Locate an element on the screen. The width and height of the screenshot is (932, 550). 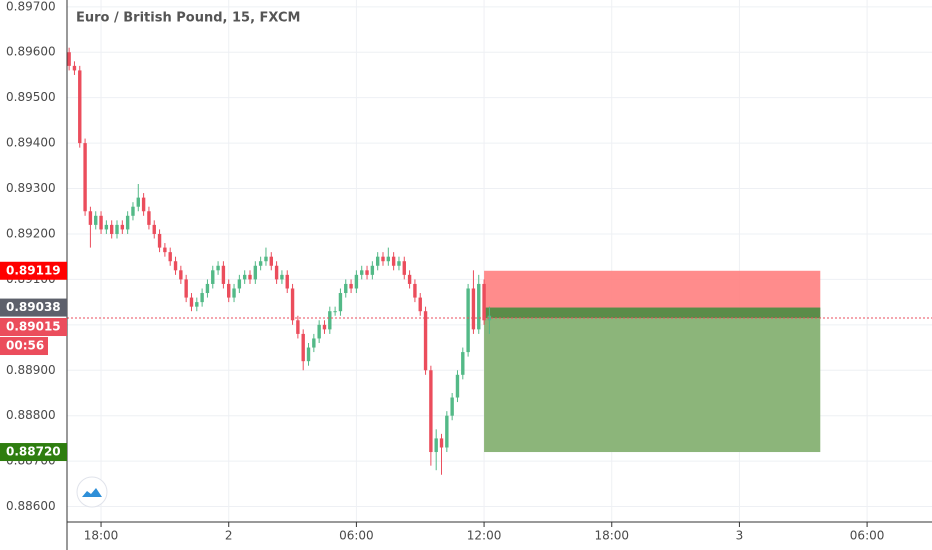
y-tick-label: 0.88600 is located at coordinates (31, 506).